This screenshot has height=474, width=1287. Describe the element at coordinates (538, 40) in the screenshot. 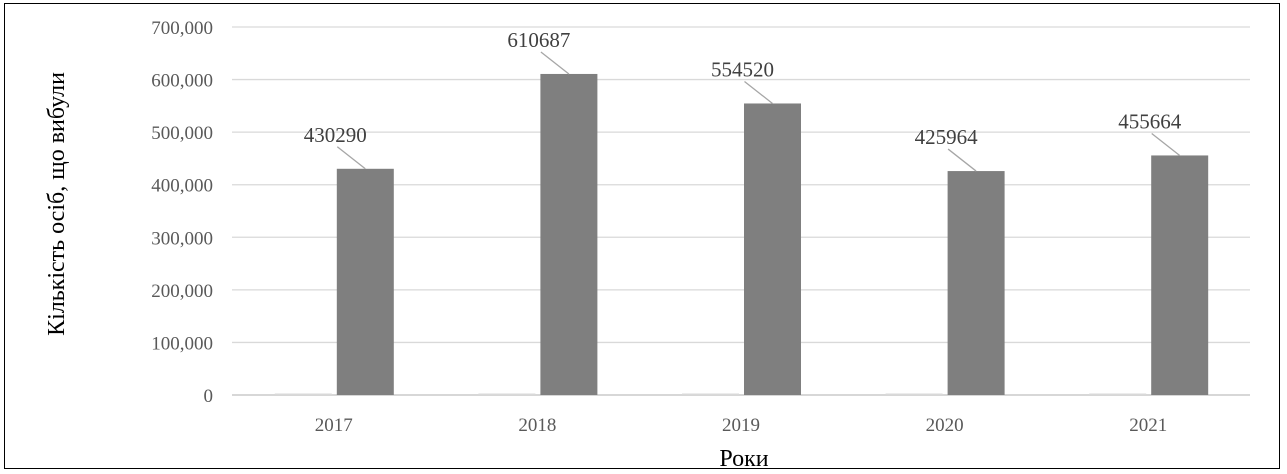

I see `data-label: 610687` at that location.